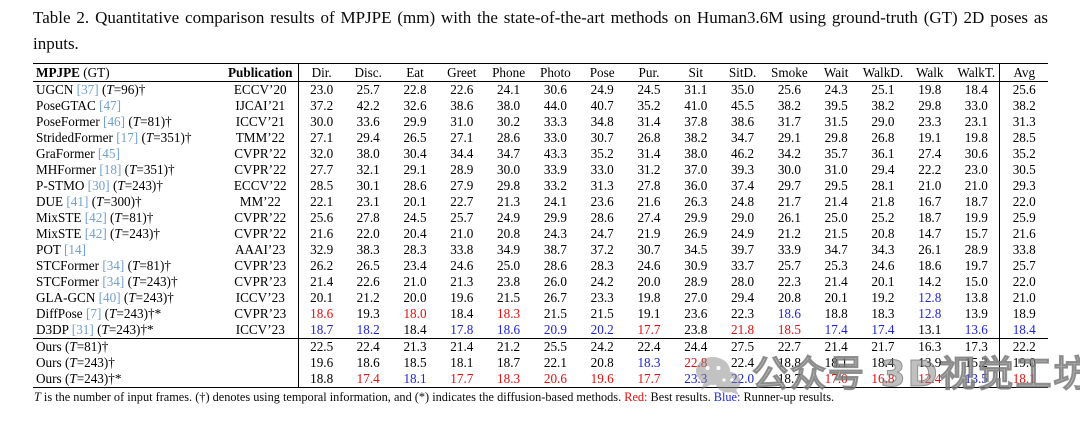  What do you see at coordinates (696, 346) in the screenshot?
I see `mpjpe-value: 24.4` at bounding box center [696, 346].